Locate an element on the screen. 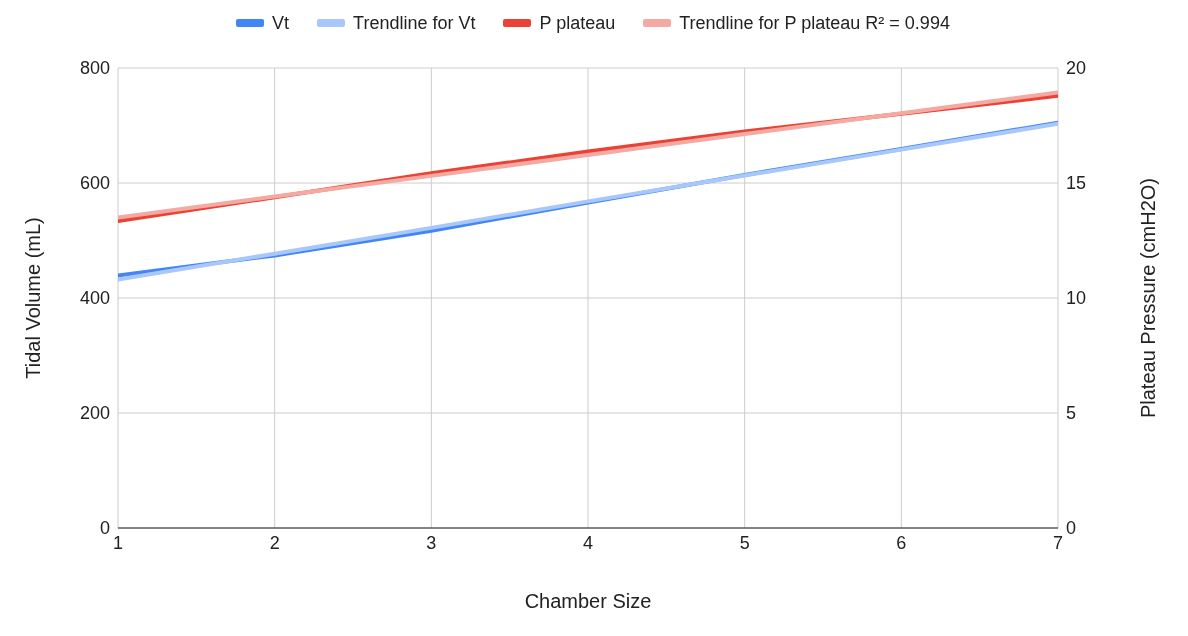 The width and height of the screenshot is (1188, 636). y-tick-label: 800 is located at coordinates (94, 68).